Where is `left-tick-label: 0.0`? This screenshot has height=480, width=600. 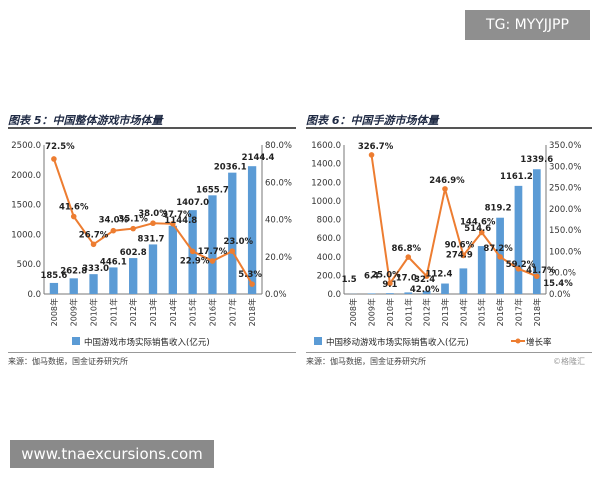
left-tick-label: 0.0 is located at coordinates (334, 295).